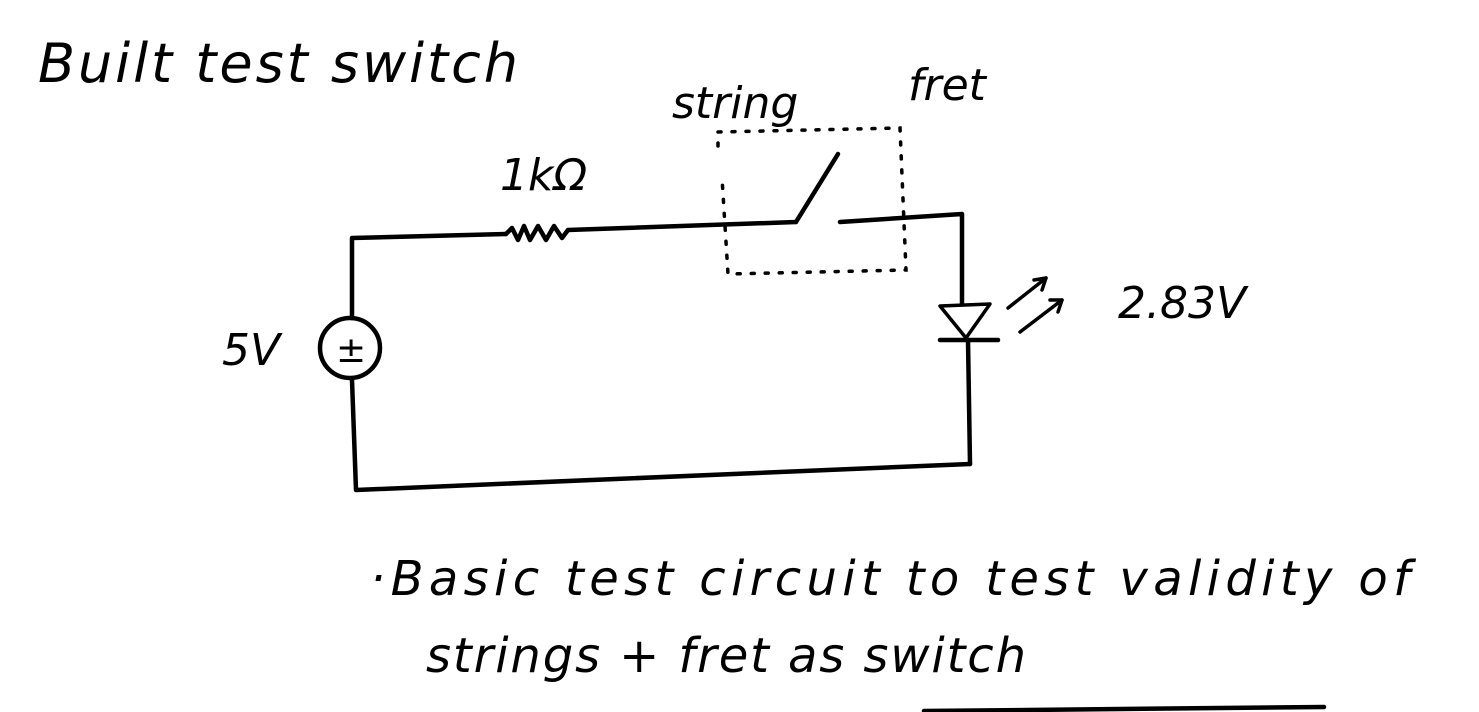 Image resolution: width=1479 pixels, height=712 pixels. I want to click on note-line-2: strings + fret as switch, so click(726, 656).